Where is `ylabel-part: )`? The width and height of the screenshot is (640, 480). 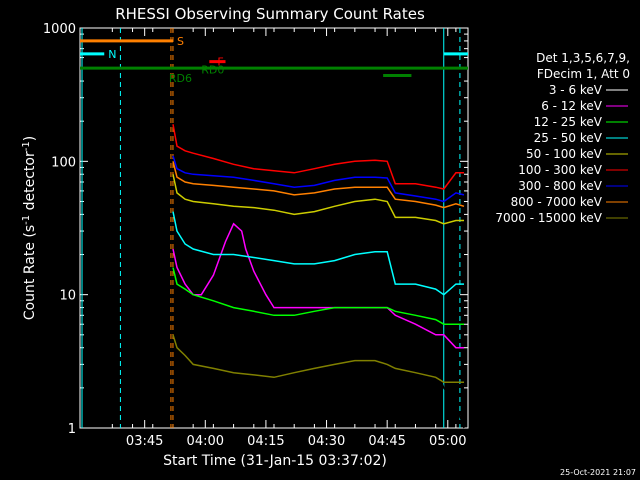
ylabel-part: ) is located at coordinates (30, 138).